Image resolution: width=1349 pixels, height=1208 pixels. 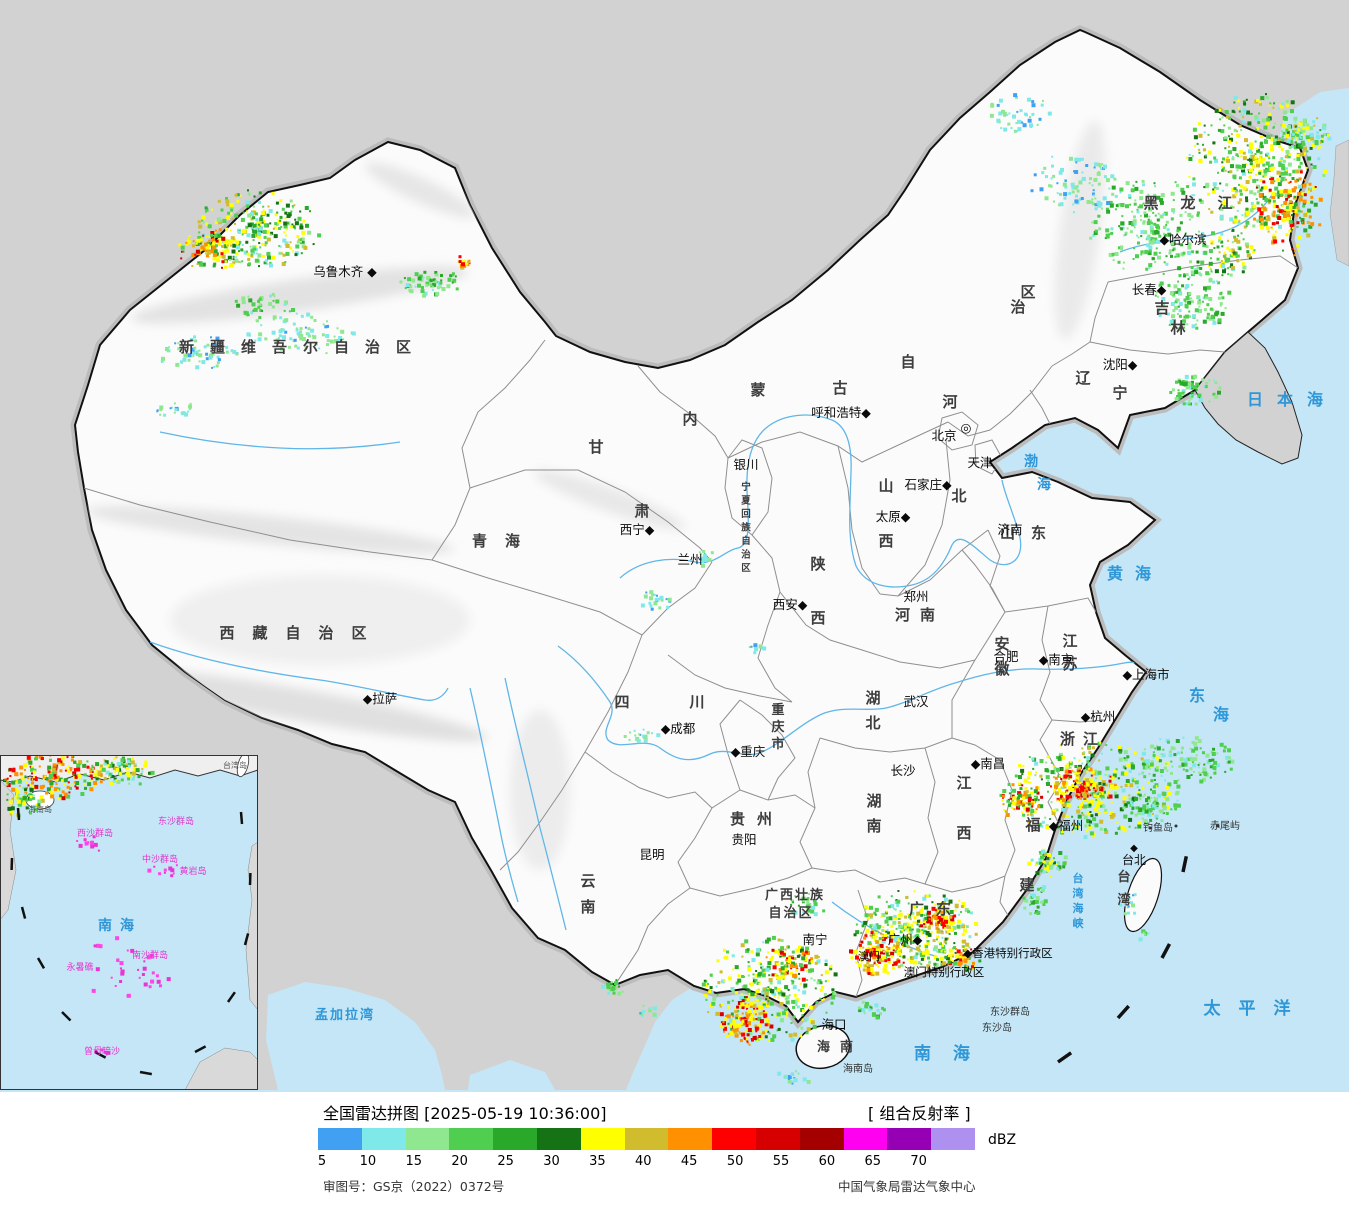 I want to click on legend-value: 25, so click(x=505, y=1161).